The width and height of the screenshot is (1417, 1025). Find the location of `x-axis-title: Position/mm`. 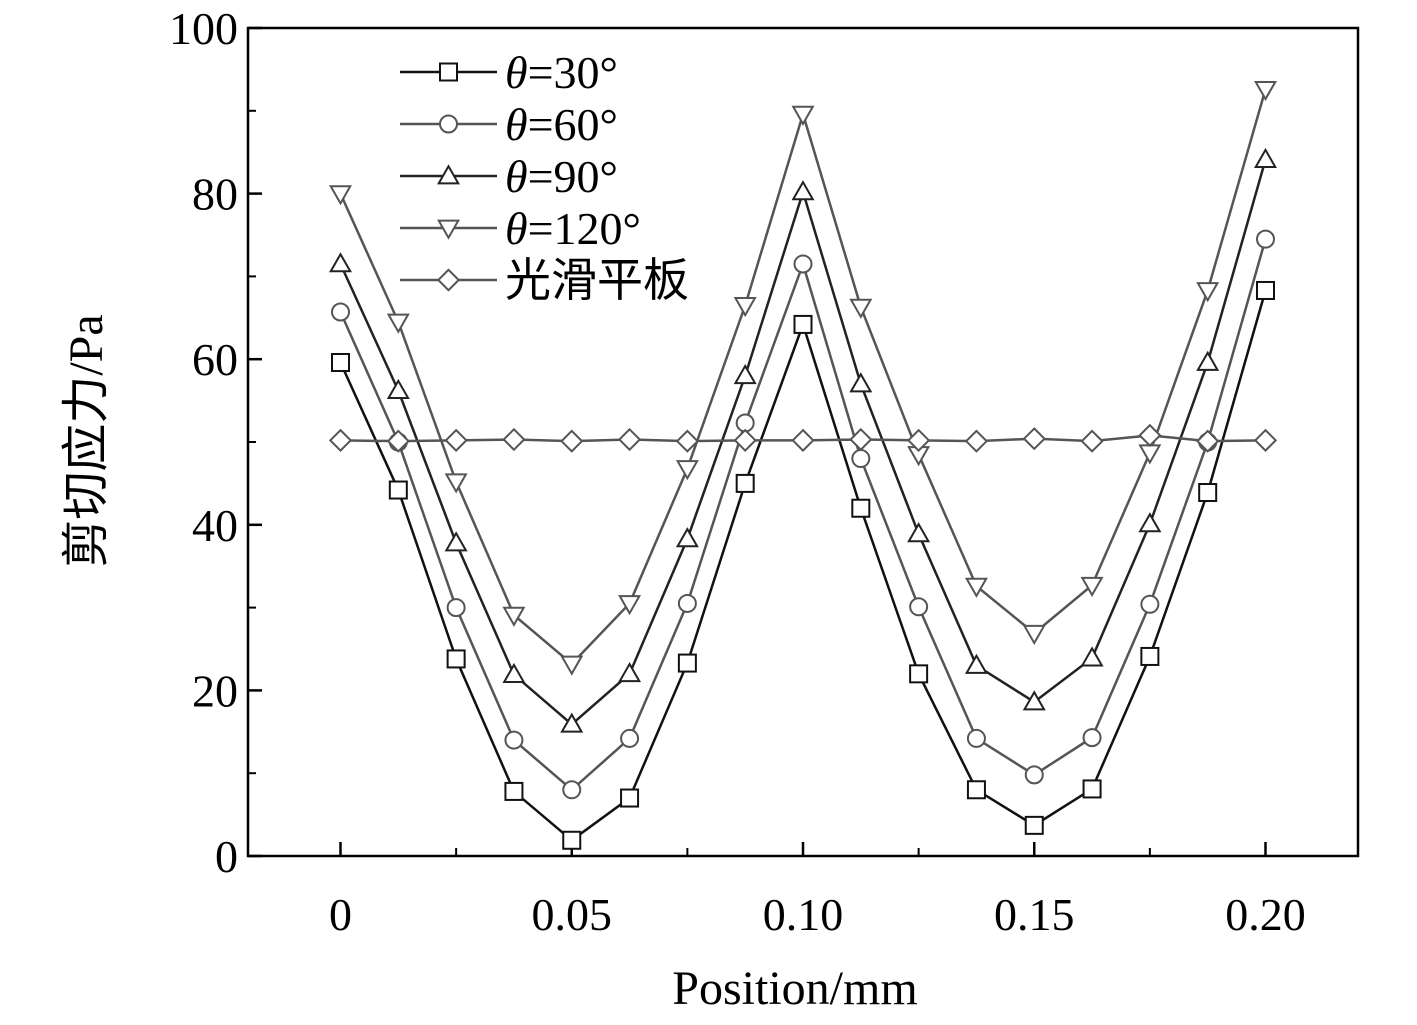

x-axis-title: Position/mm is located at coordinates (794, 988).